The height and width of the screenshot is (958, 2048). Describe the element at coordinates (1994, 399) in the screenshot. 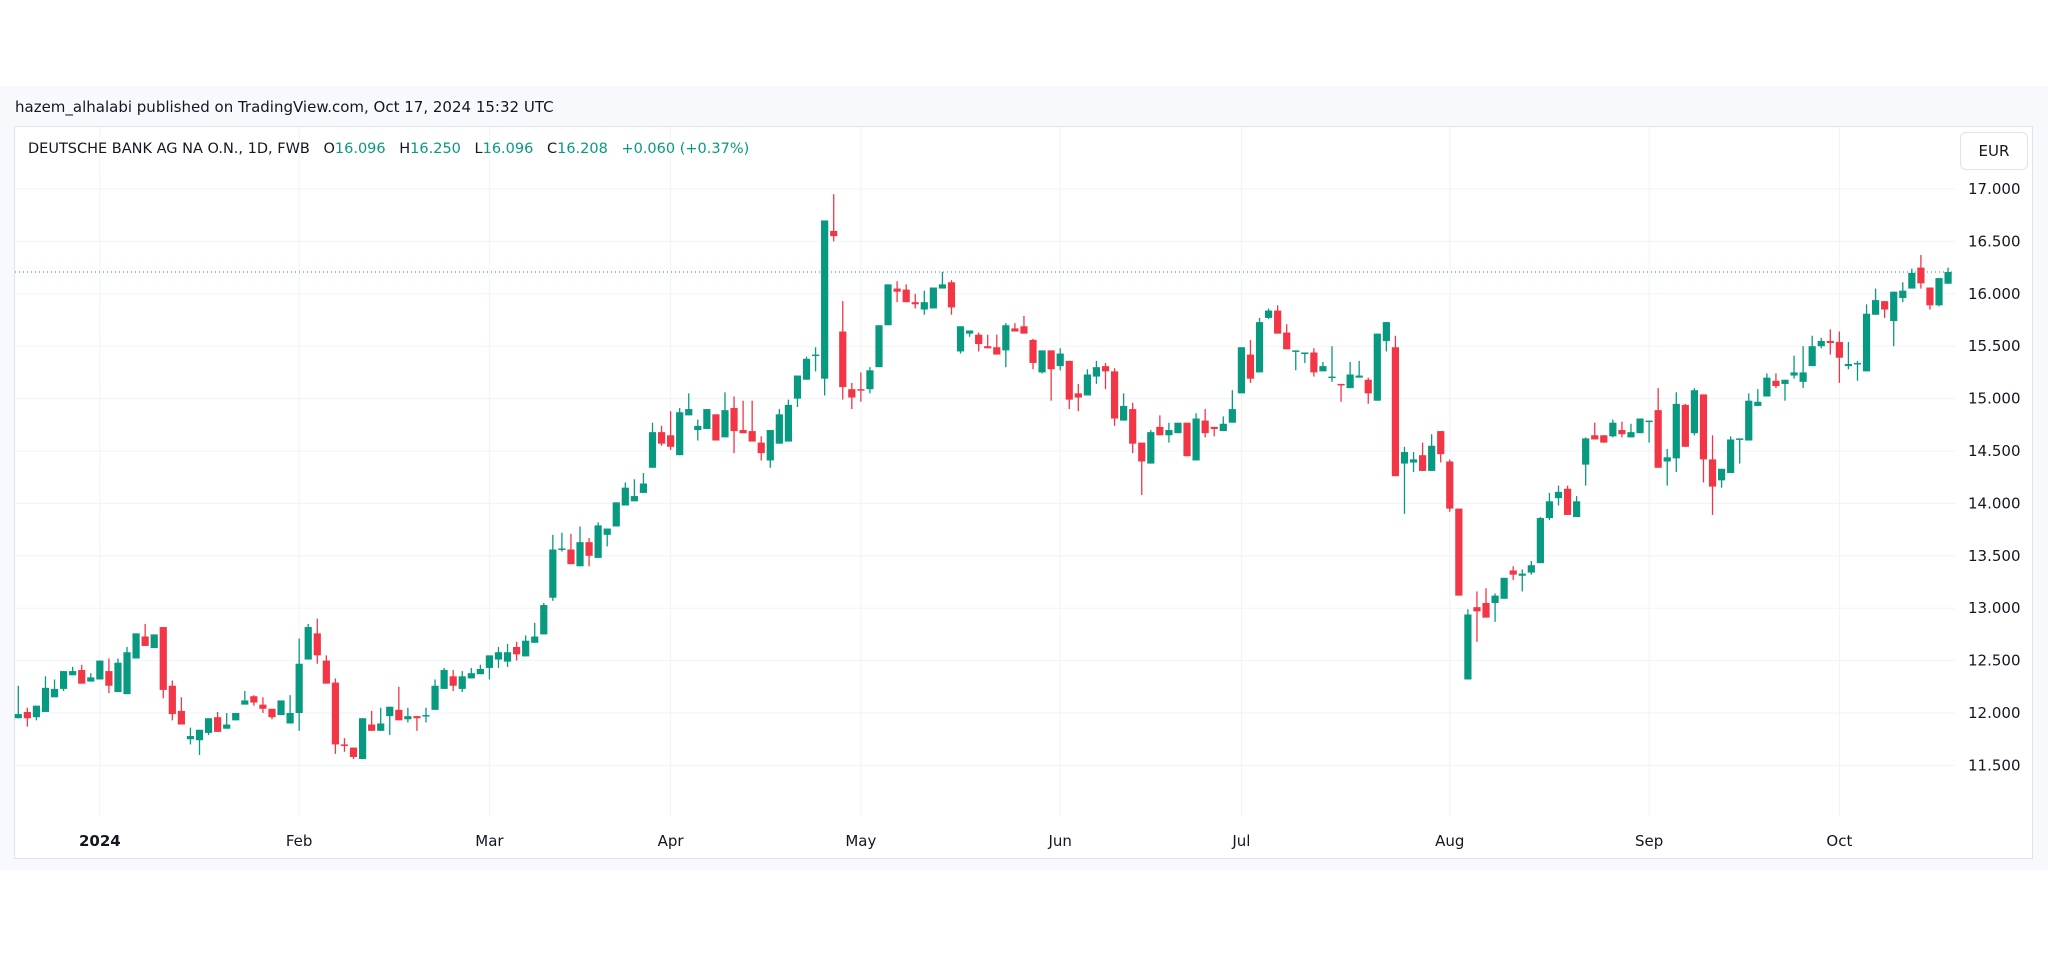

I see `price-tick-label: 15.000` at that location.